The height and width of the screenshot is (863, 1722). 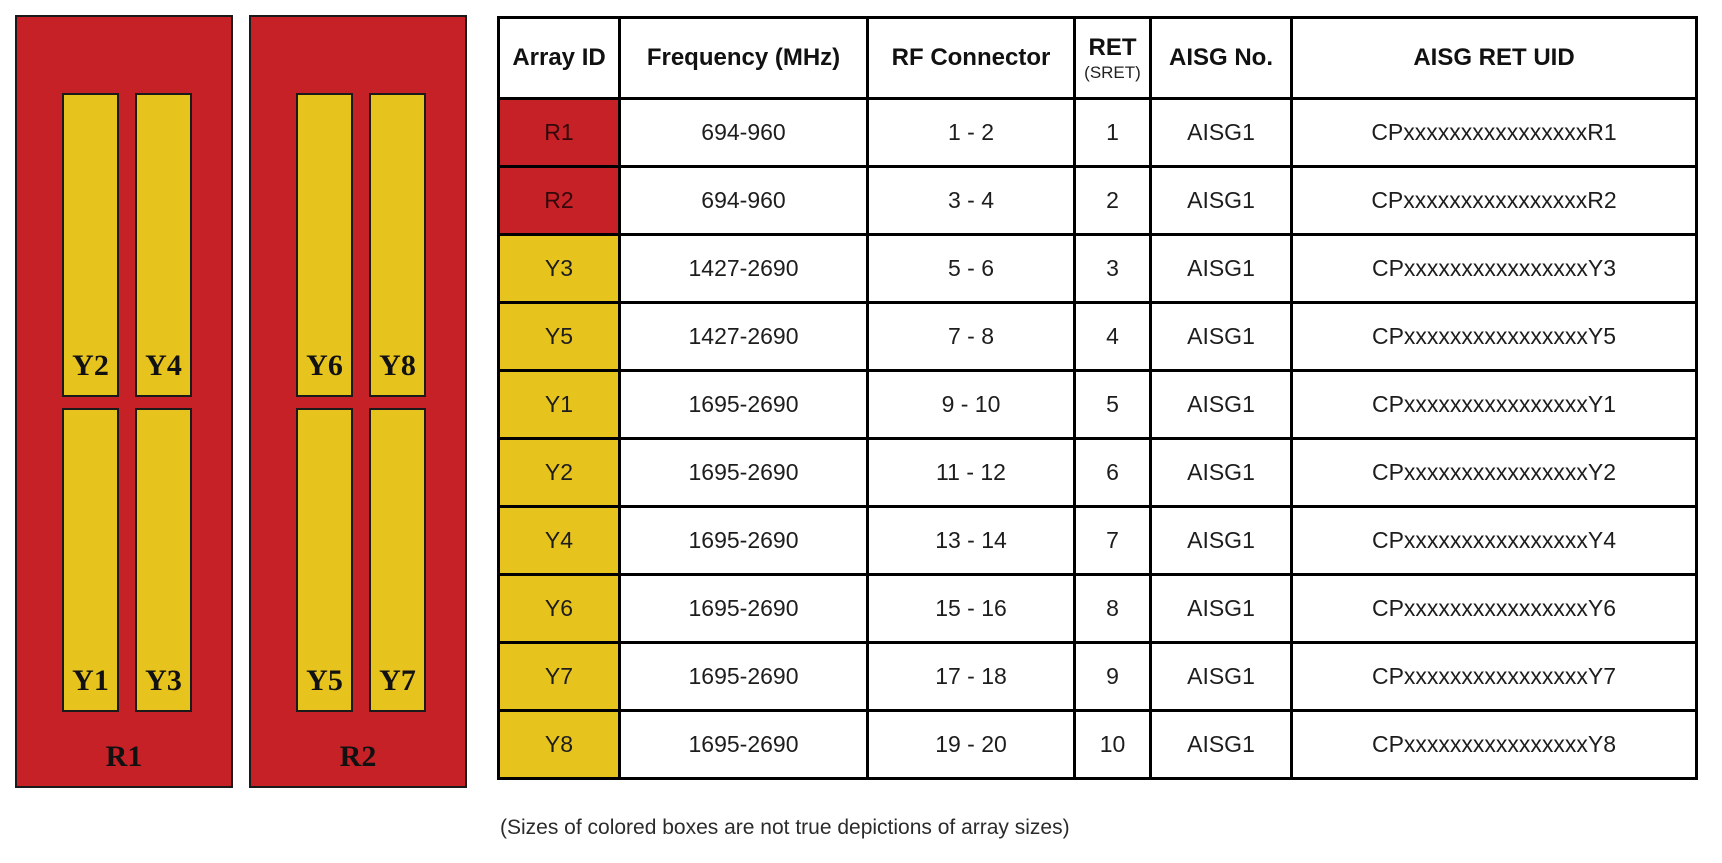 I want to click on header-frequency: Frequency (MHz), so click(x=743, y=58).